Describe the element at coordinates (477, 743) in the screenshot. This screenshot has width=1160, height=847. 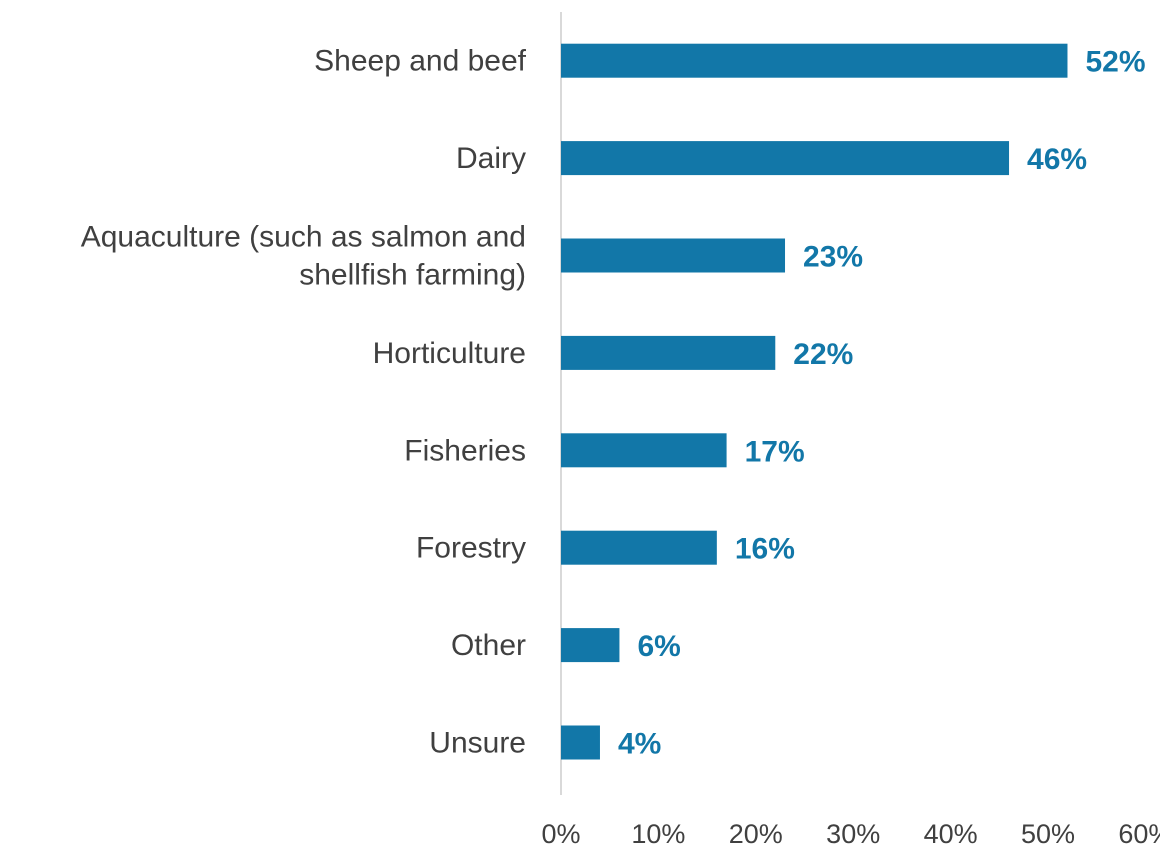
I see `category-label: Unsure` at that location.